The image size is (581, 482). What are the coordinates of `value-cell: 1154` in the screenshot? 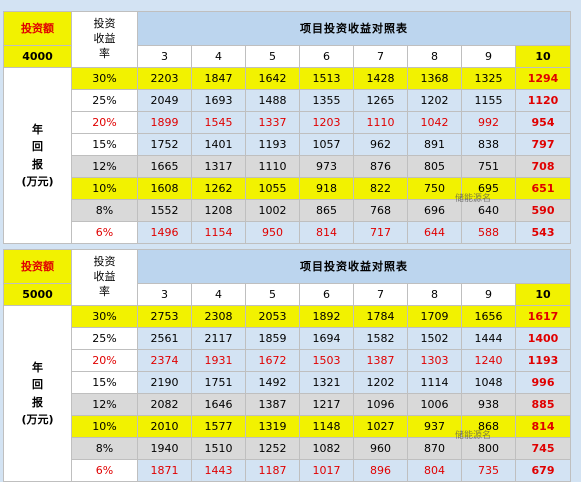 It's located at (218, 232).